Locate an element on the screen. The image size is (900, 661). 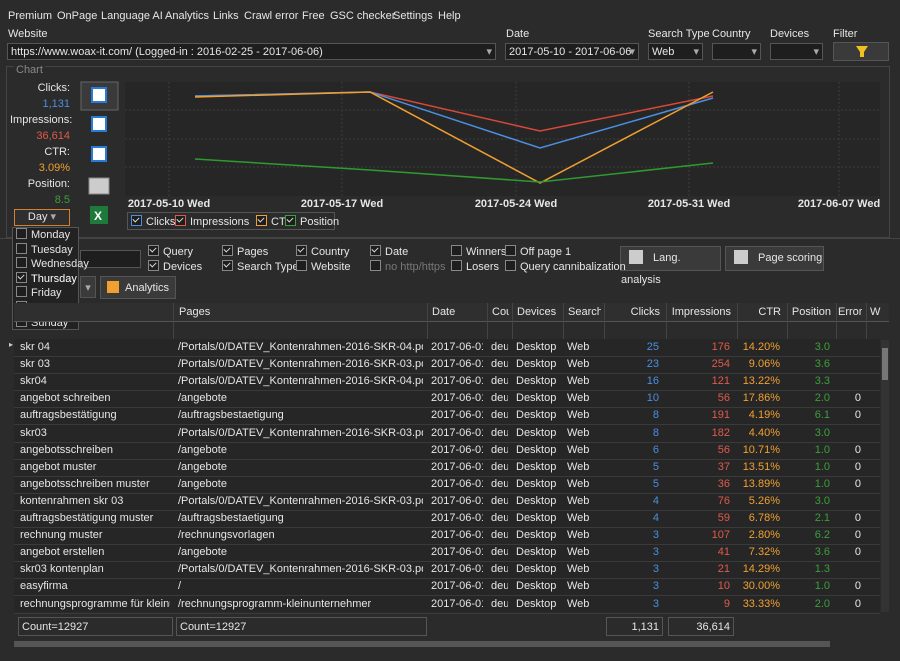
option: Query is located at coordinates (170, 251).